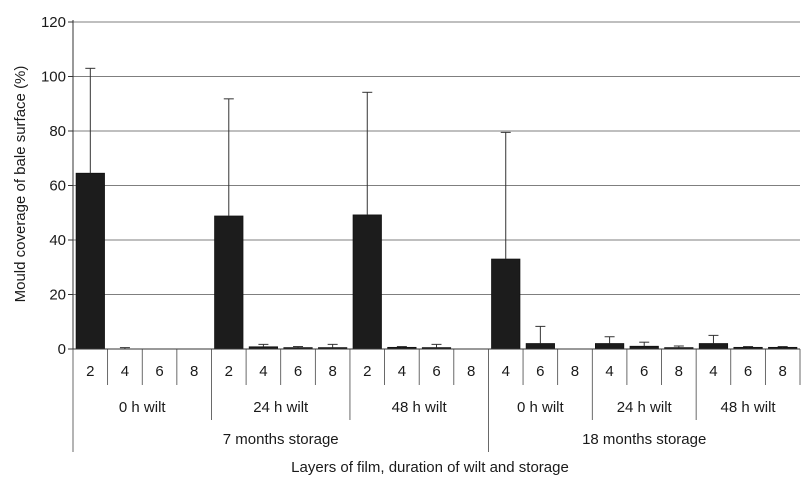 Image resolution: width=802 pixels, height=477 pixels. What do you see at coordinates (57, 240) in the screenshot?
I see `y-tick-label: 40` at bounding box center [57, 240].